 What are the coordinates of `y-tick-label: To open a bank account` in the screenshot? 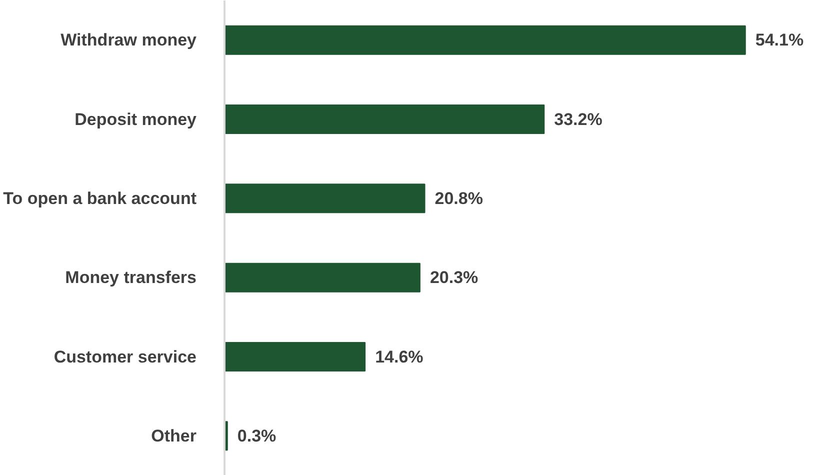 It's located at (100, 198).